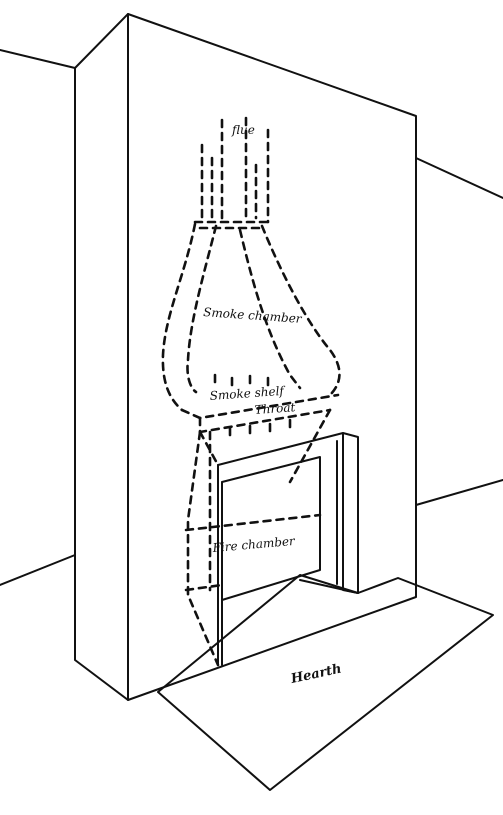  I want to click on left-wall-outline, so click(38, 317).